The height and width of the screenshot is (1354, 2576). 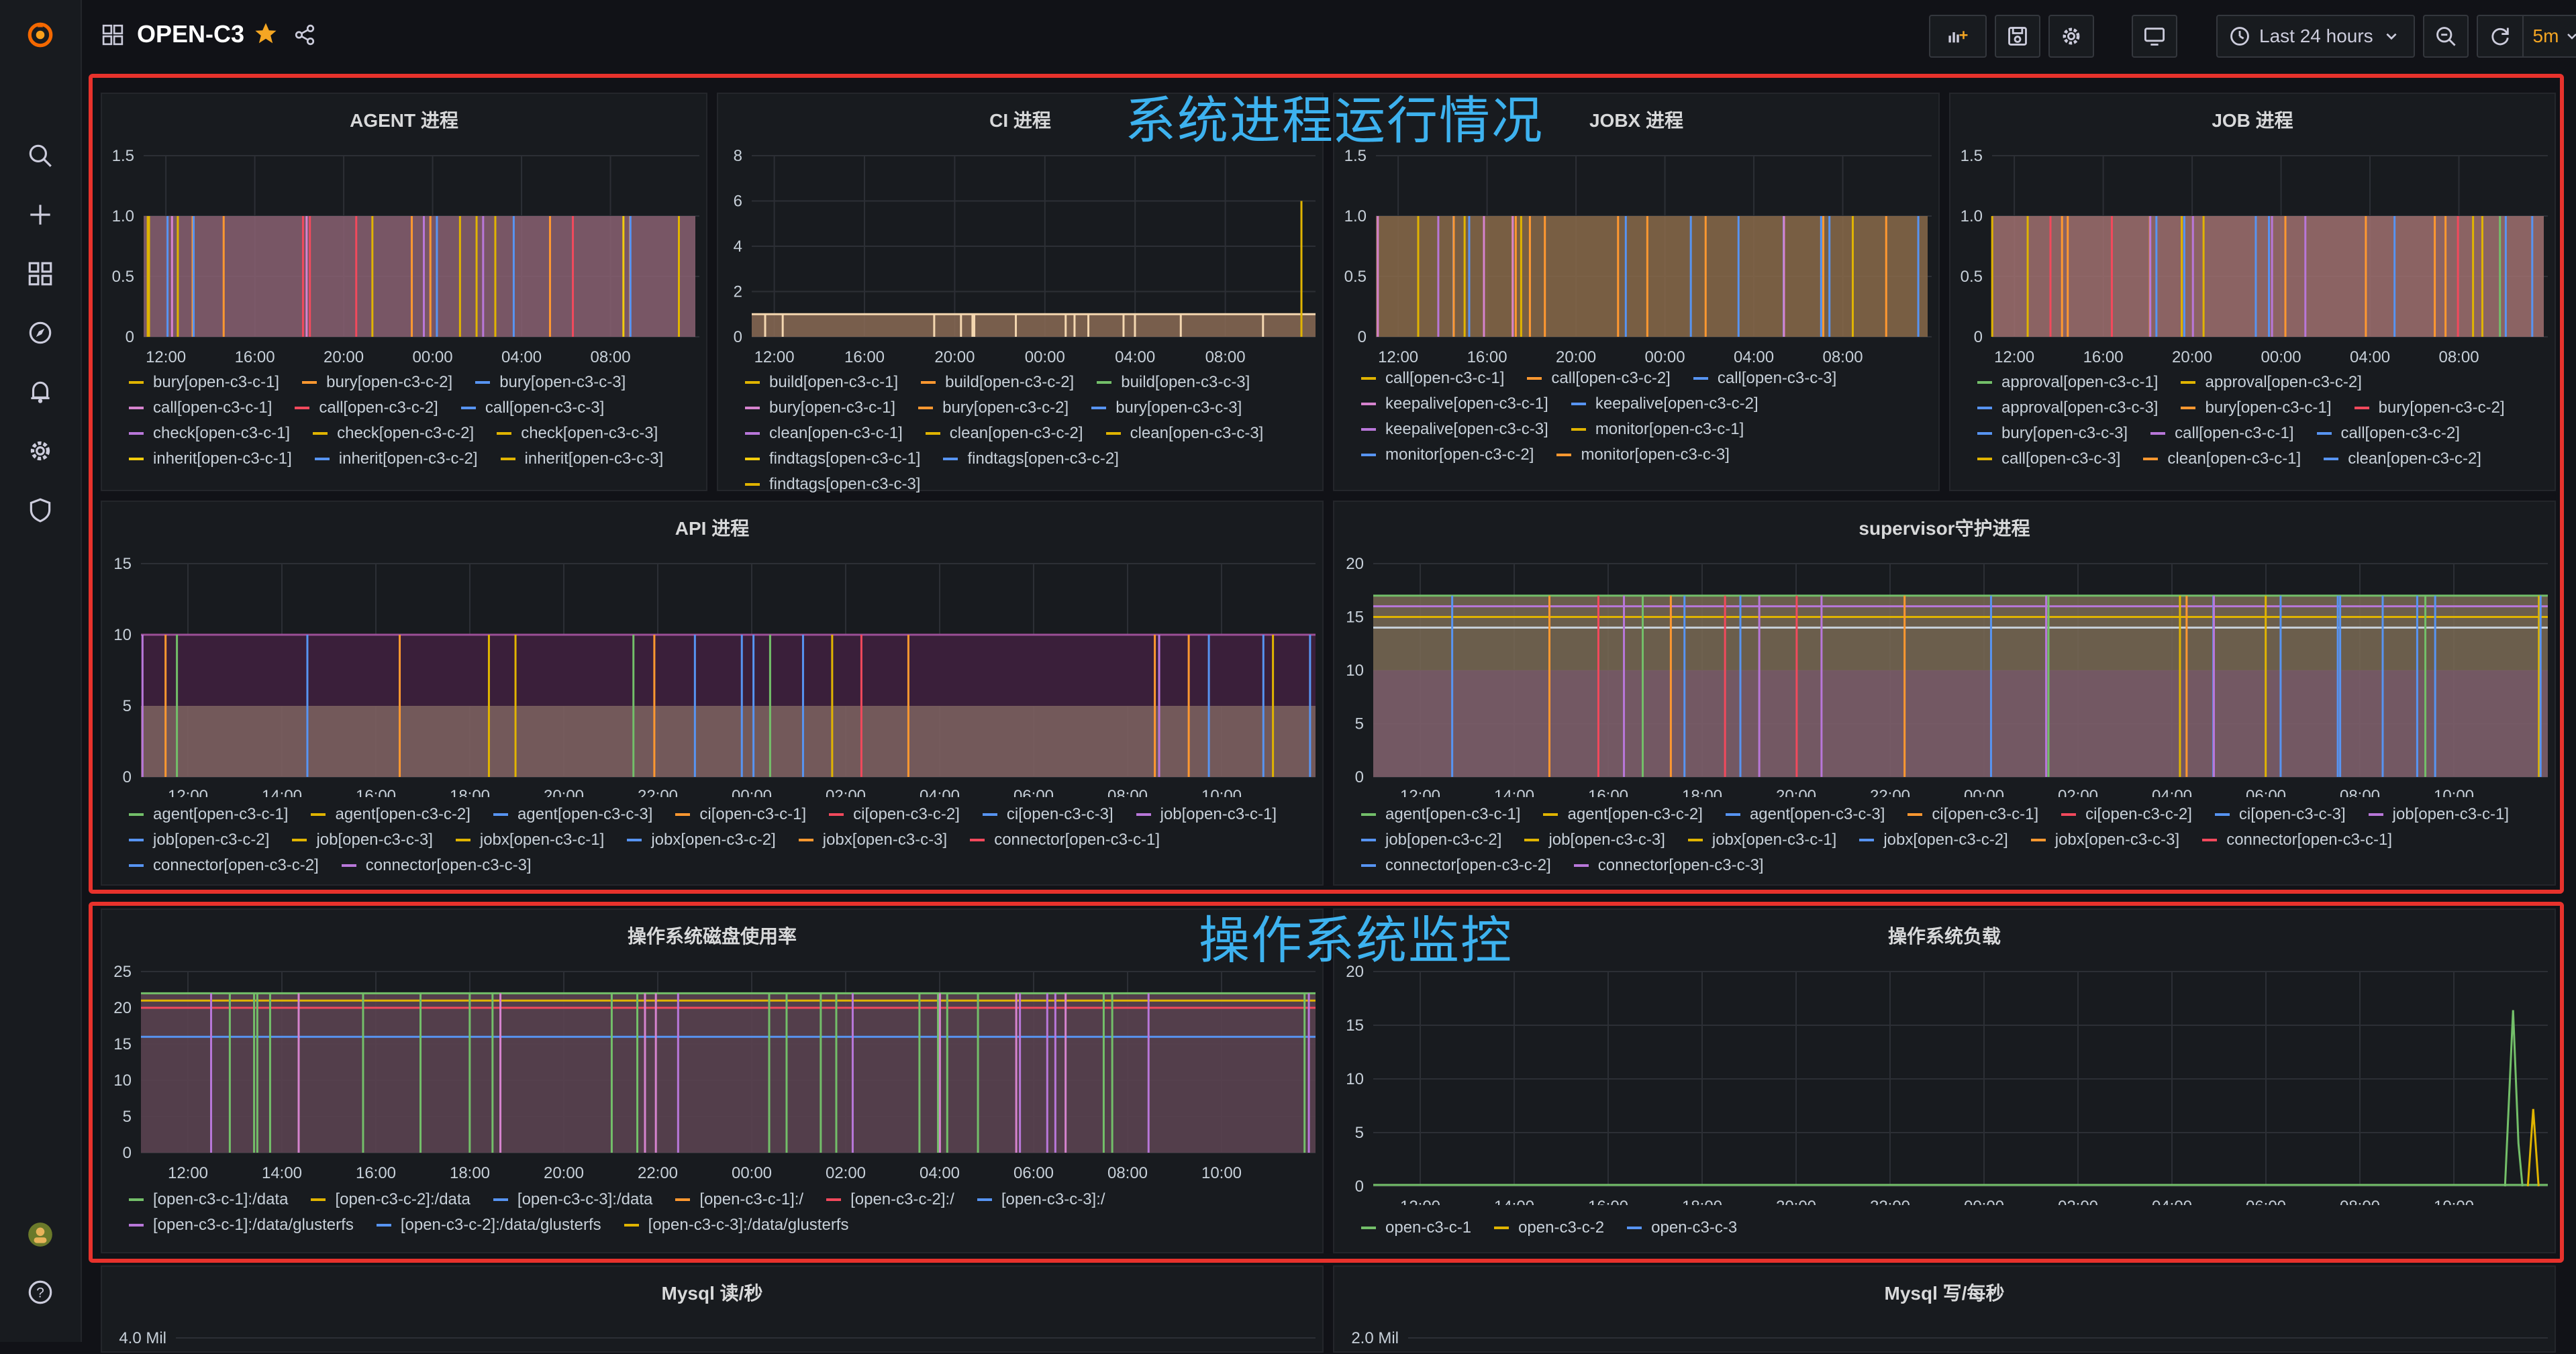 I want to click on legend-item: [open-c3-c-2]:/, so click(x=890, y=1199).